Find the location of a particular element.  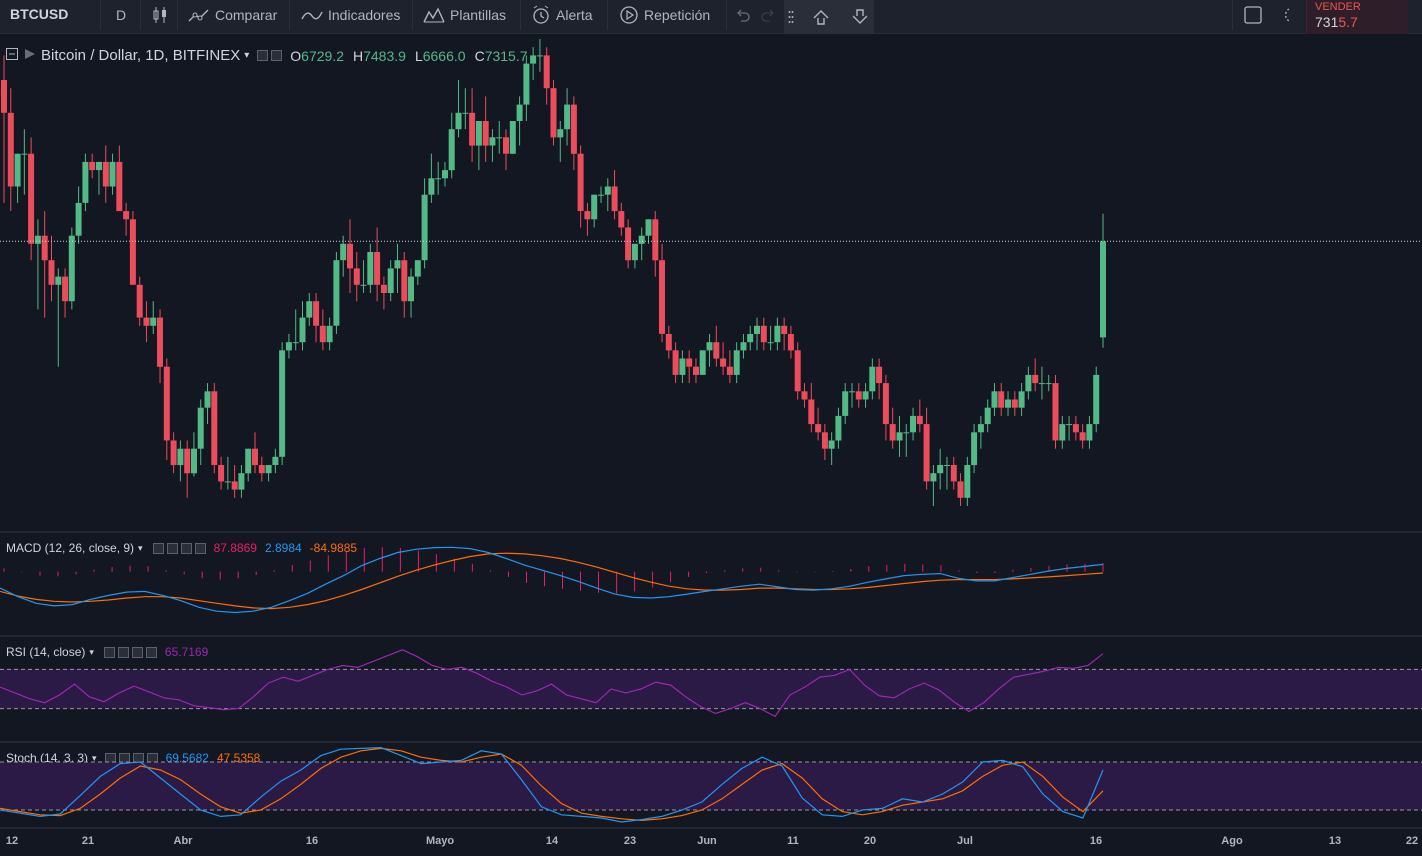

high-value: 7483.9 is located at coordinates (384, 55).